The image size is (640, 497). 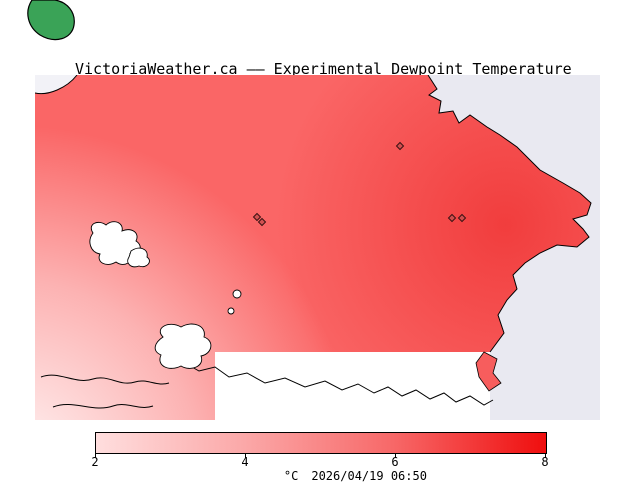 I want to click on colorbar-tick-label: 8, so click(x=545, y=462).